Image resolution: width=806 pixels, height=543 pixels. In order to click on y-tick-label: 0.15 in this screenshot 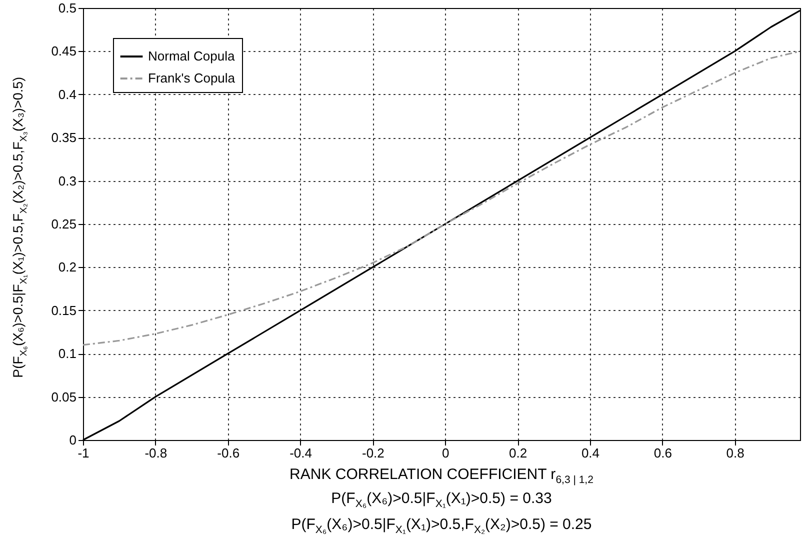, I will do `click(63, 310)`.